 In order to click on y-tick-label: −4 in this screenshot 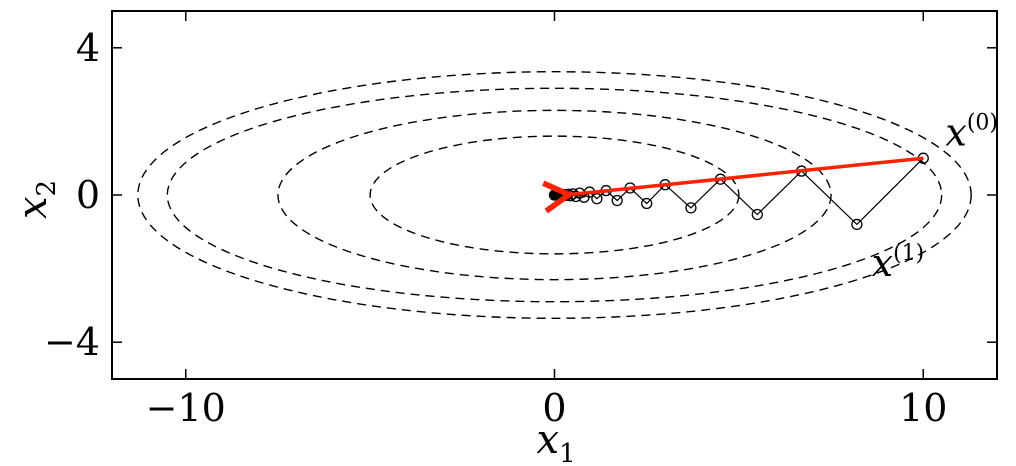, I will do `click(72, 342)`.